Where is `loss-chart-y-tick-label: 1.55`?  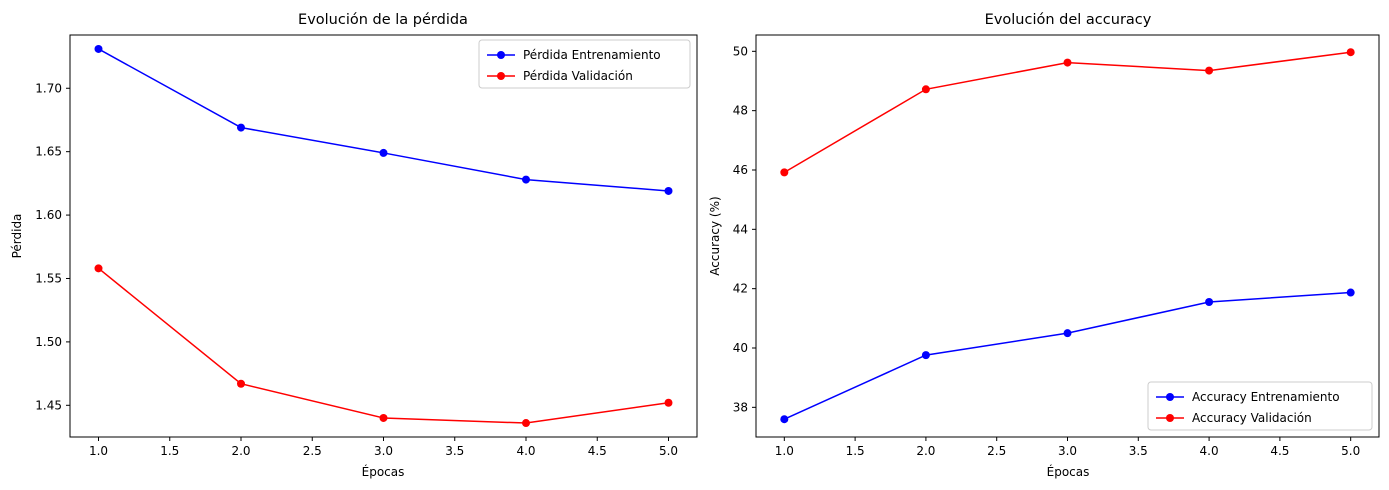
loss-chart-y-tick-label: 1.55 is located at coordinates (48, 278).